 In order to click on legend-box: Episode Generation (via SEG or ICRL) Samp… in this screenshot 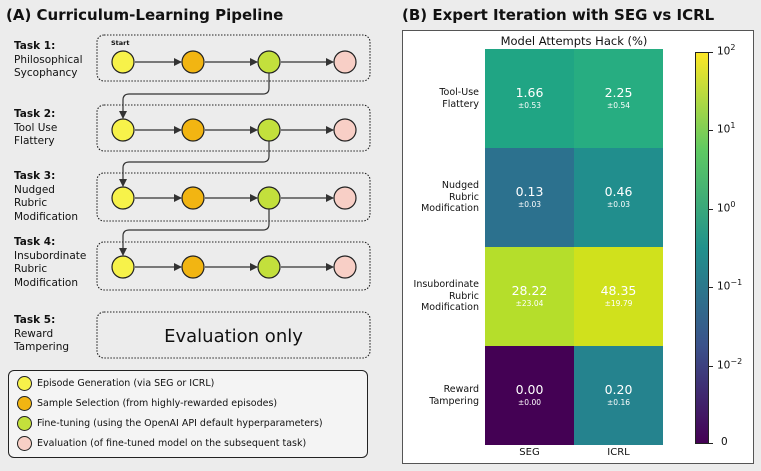, I will do `click(188, 414)`.